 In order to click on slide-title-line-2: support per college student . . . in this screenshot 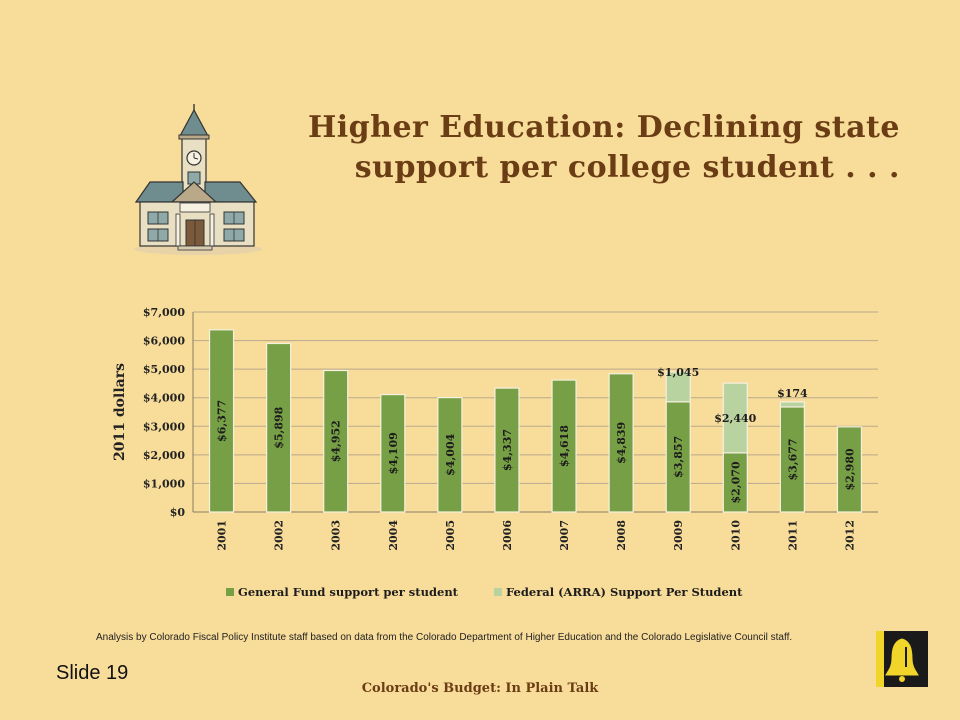, I will do `click(627, 167)`.